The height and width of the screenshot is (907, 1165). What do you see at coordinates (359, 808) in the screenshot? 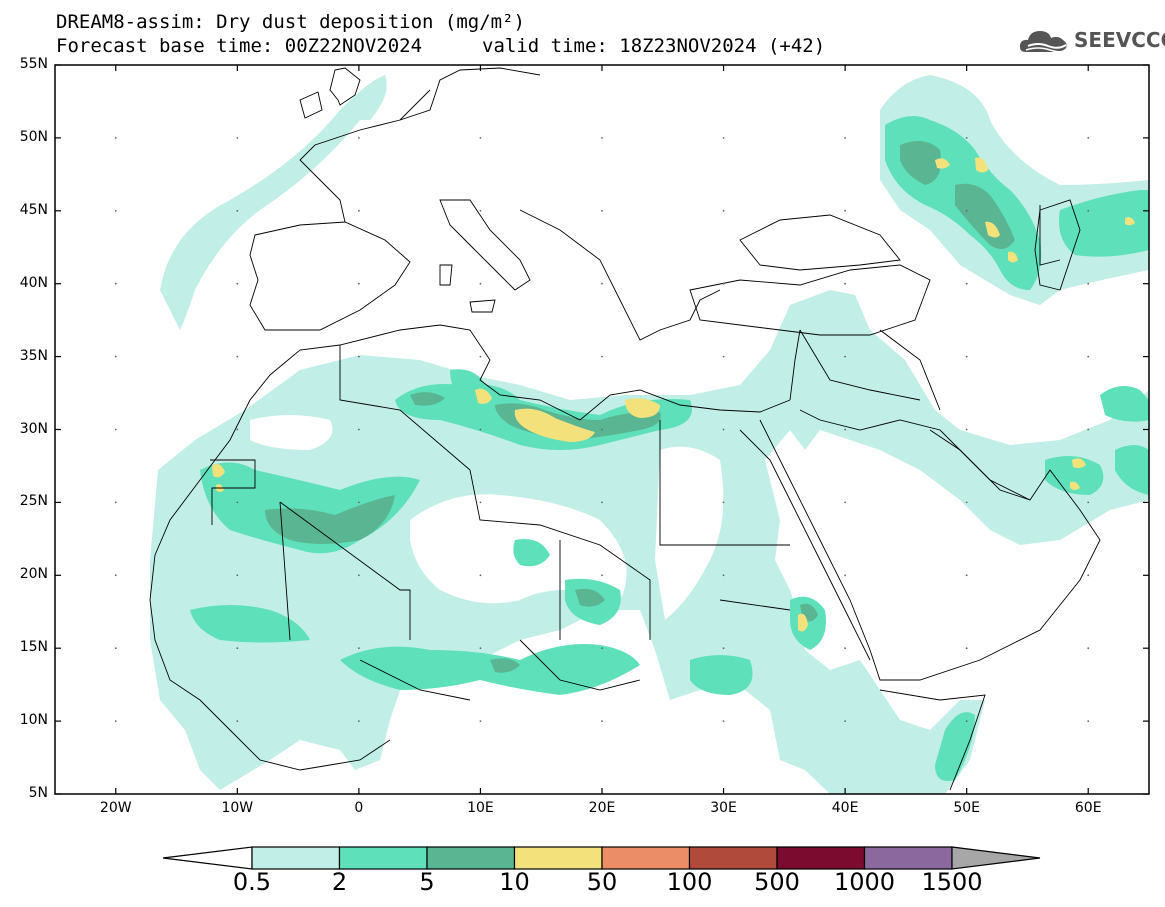
I see `lon-label: 0` at bounding box center [359, 808].